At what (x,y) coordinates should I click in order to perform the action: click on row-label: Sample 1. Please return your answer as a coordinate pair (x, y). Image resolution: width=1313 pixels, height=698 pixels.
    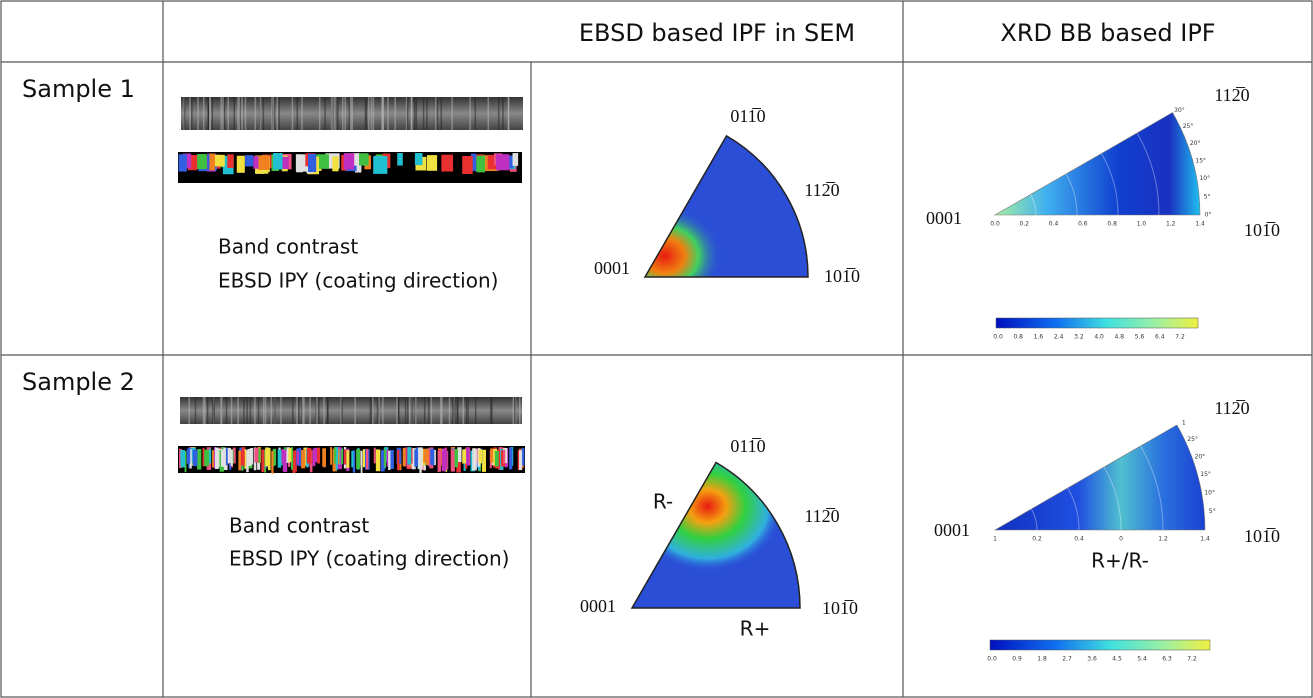
    Looking at the image, I should click on (78, 89).